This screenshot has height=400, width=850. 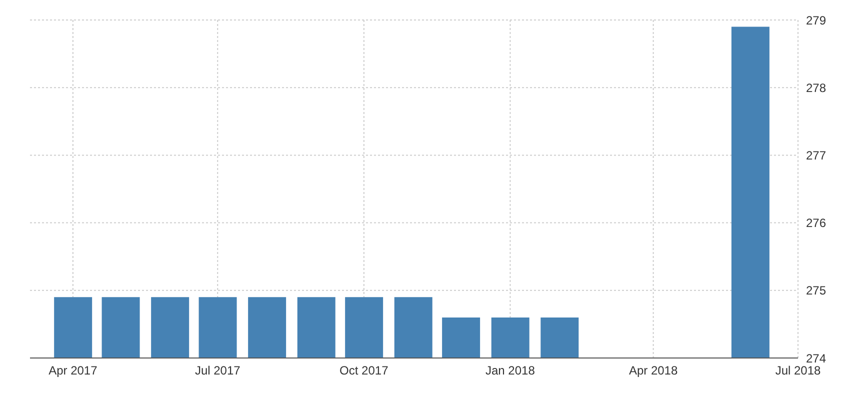 What do you see at coordinates (73, 371) in the screenshot?
I see `x-tick-label: Apr 2017` at bounding box center [73, 371].